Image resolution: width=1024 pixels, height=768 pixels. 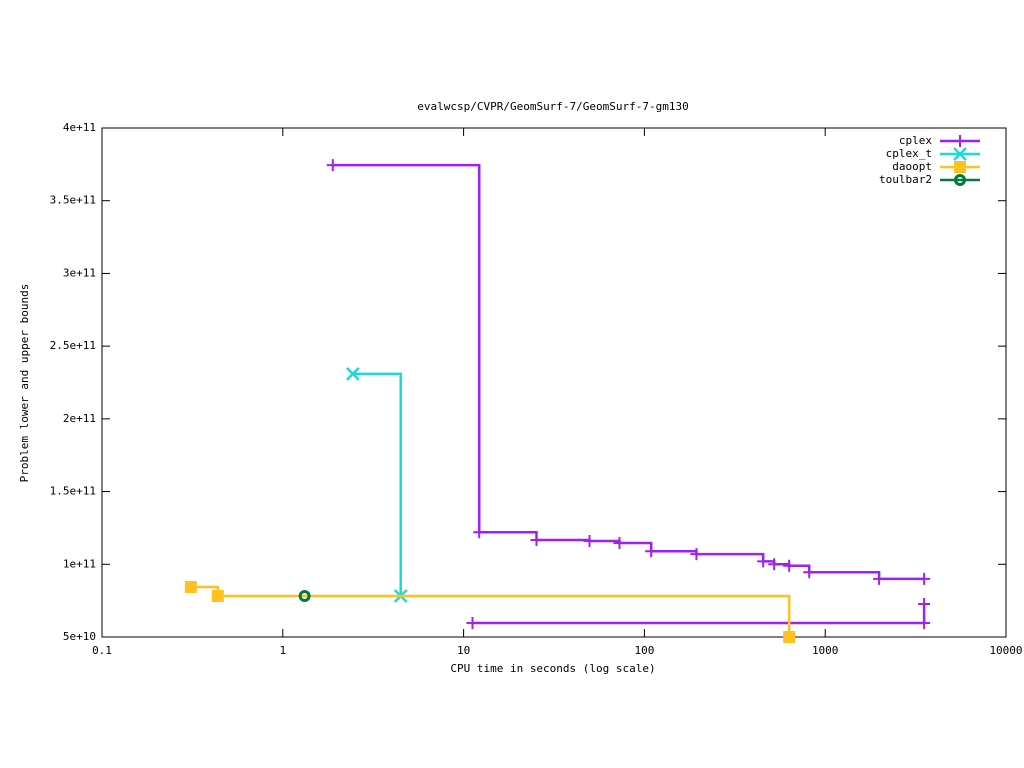 I want to click on y-tick-label: 3e+11, so click(x=79, y=272).